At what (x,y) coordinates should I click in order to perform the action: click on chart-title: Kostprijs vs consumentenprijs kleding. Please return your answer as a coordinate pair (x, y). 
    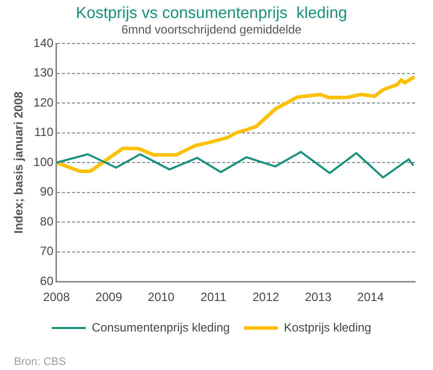
    Looking at the image, I should click on (212, 13).